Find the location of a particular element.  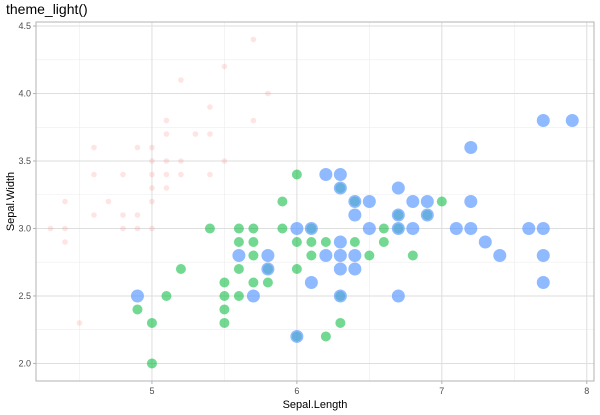

y-axis-title: Sepal.Width is located at coordinates (11, 201).